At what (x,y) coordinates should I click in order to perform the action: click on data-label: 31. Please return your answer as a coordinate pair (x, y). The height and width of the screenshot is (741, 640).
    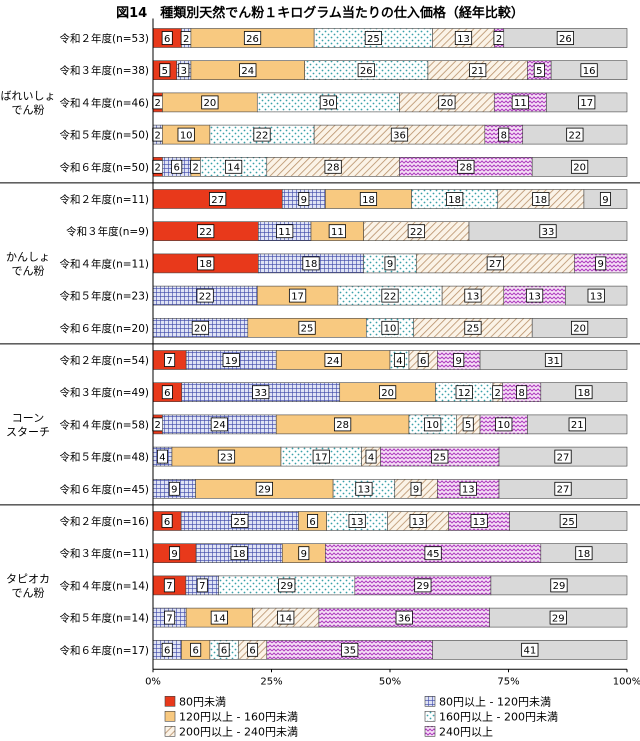
    Looking at the image, I should click on (553, 361).